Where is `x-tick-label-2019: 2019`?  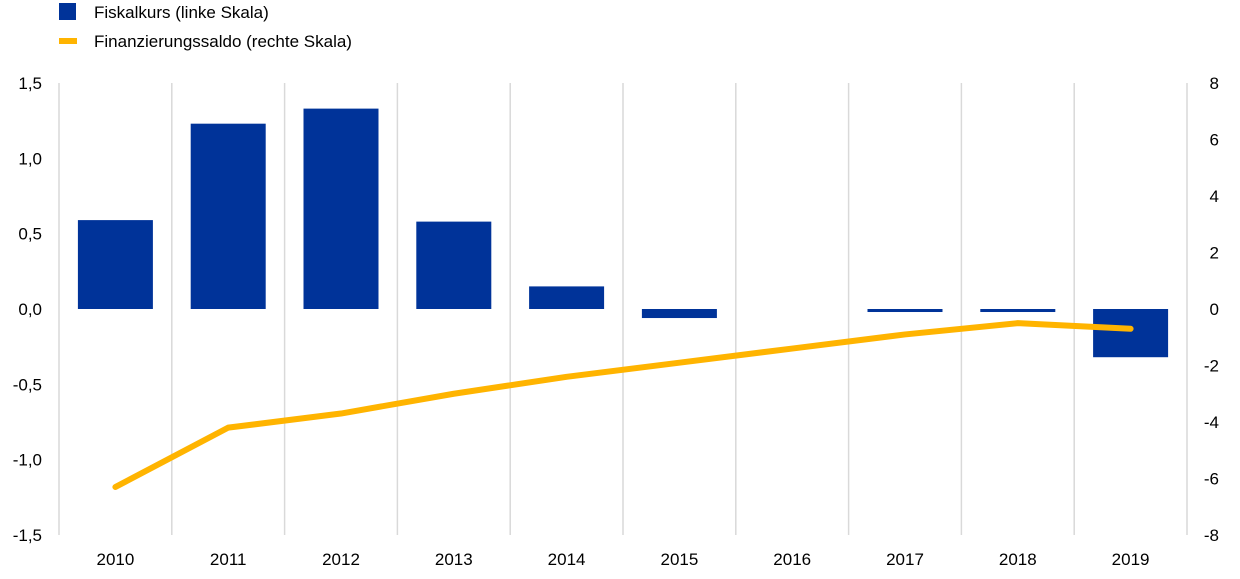
x-tick-label-2019: 2019 is located at coordinates (1131, 559).